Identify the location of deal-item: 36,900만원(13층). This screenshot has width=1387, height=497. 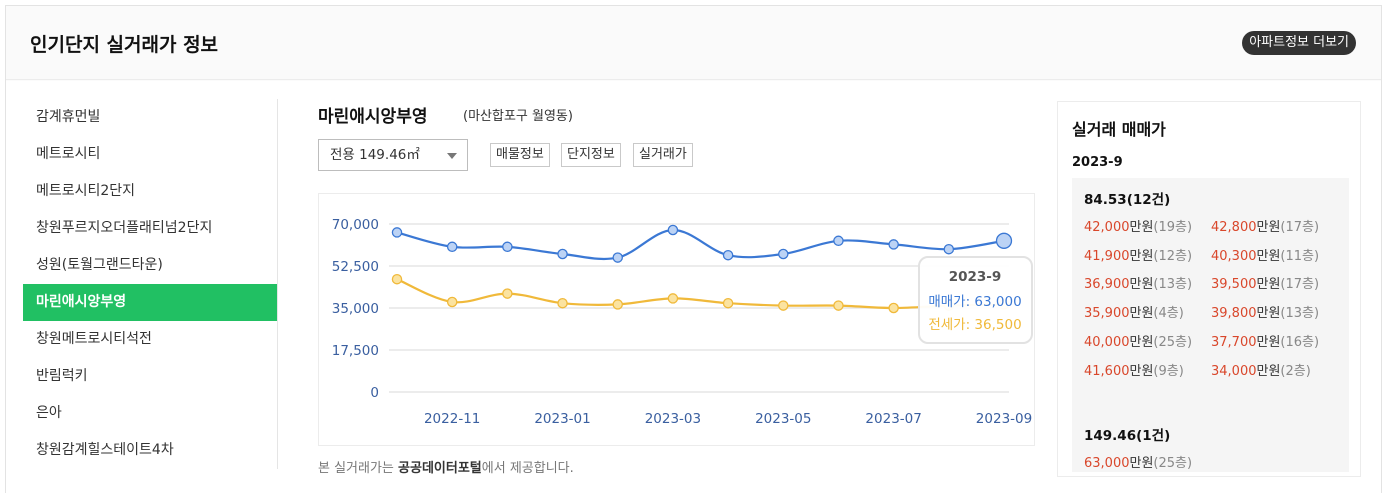
(1138, 282).